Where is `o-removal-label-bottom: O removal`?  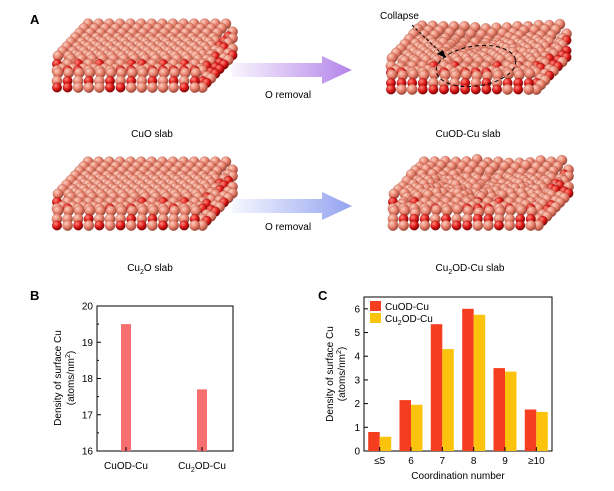 o-removal-label-bottom: O removal is located at coordinates (288, 227).